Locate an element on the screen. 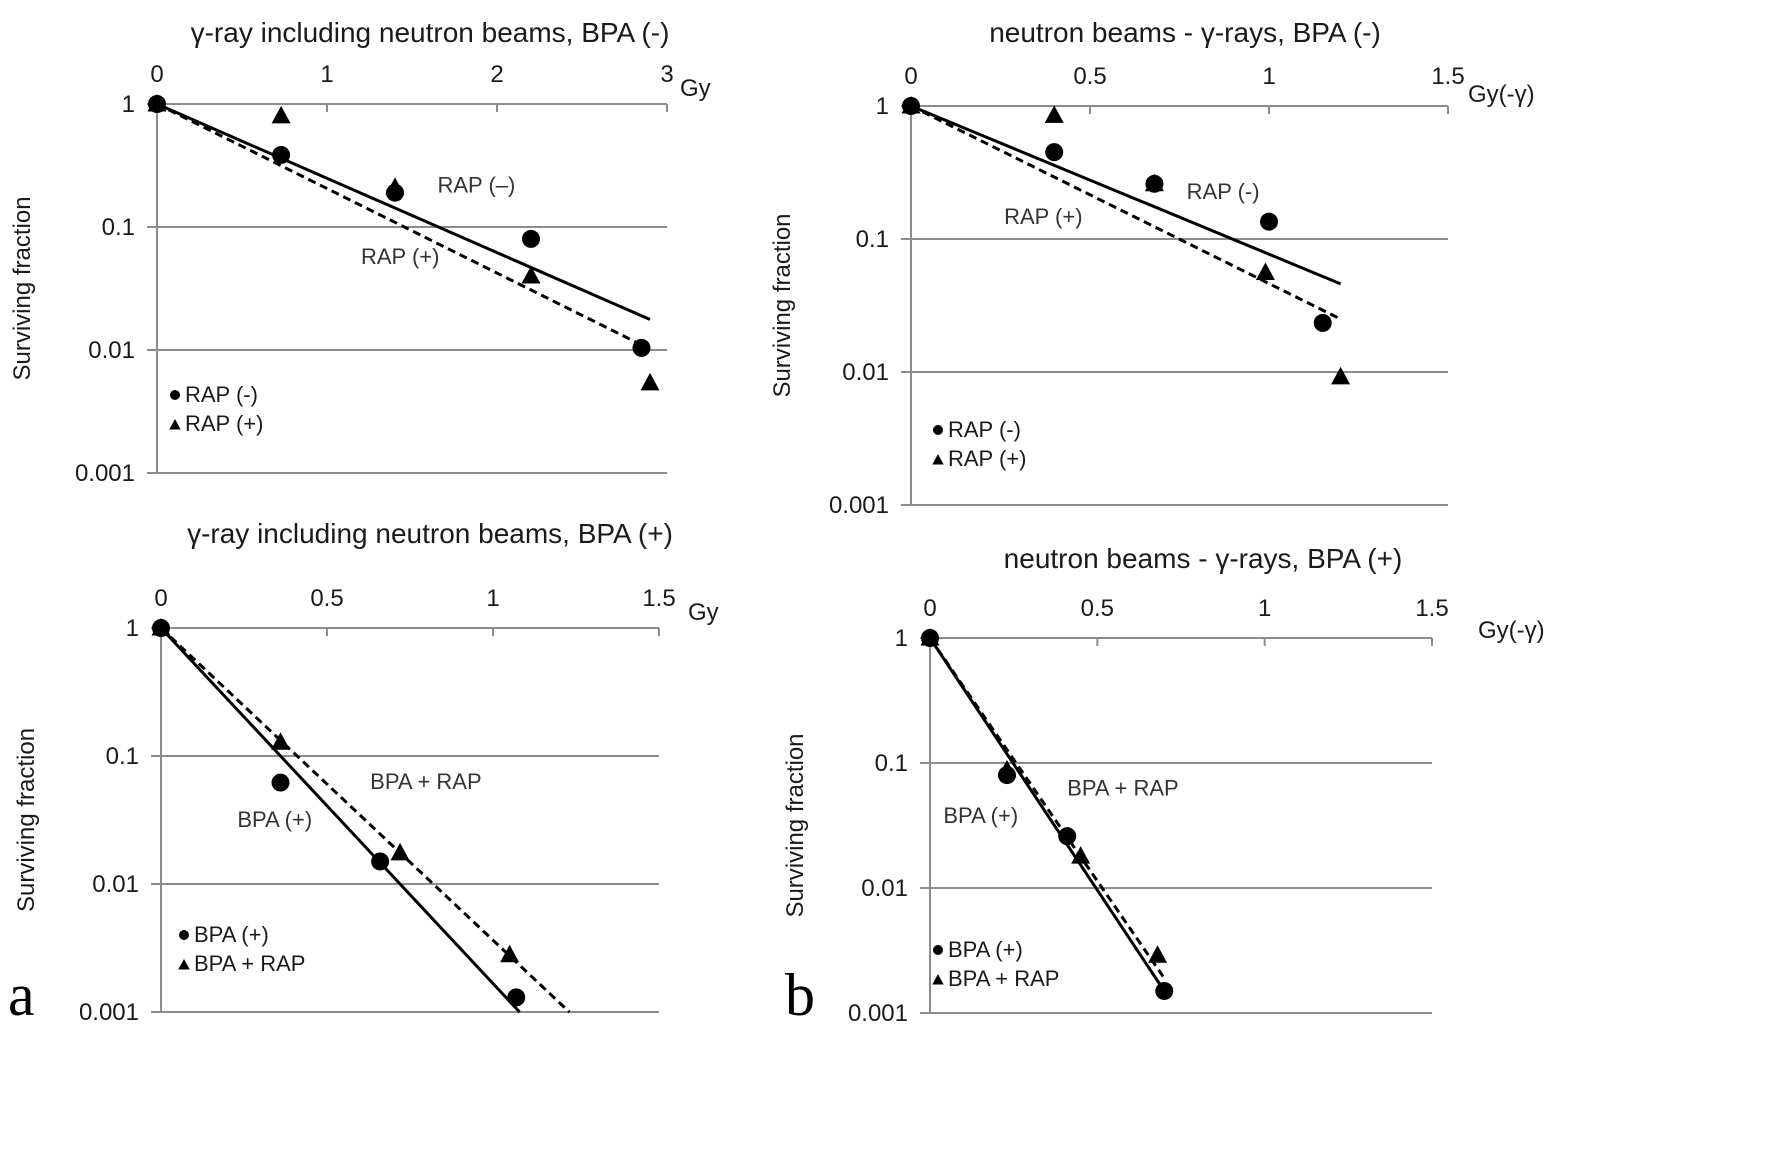  annotation-b-top-1: RAP (+) is located at coordinates (1043, 216).